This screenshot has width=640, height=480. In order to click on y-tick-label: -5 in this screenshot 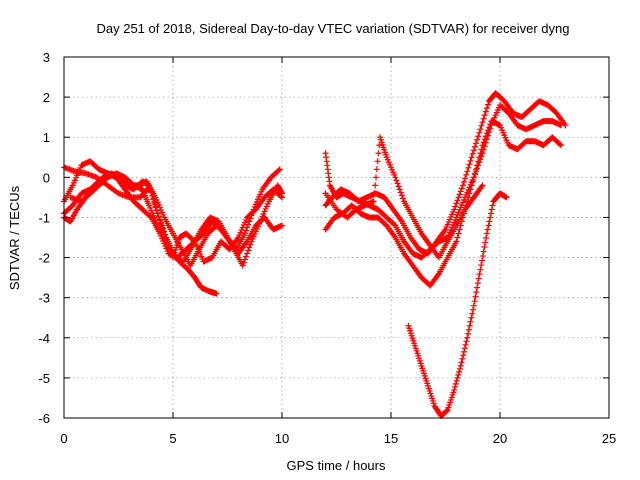, I will do `click(44, 378)`.